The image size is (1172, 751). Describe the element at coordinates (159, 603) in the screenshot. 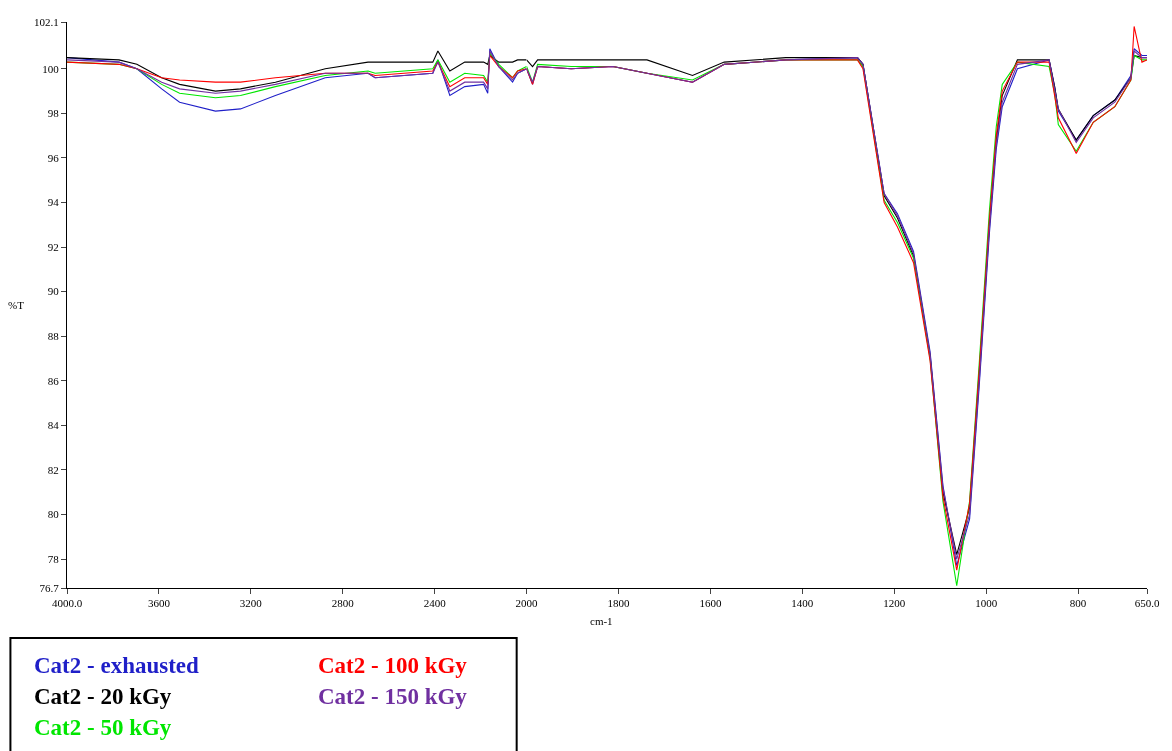

I see `x-tick-label: 3600` at that location.